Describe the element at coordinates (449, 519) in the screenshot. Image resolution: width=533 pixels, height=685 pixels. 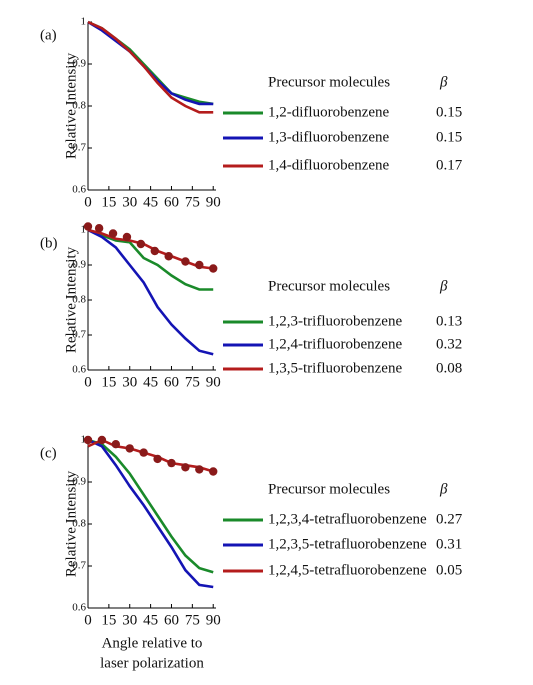
I see `legend-beta: 0.27` at that location.